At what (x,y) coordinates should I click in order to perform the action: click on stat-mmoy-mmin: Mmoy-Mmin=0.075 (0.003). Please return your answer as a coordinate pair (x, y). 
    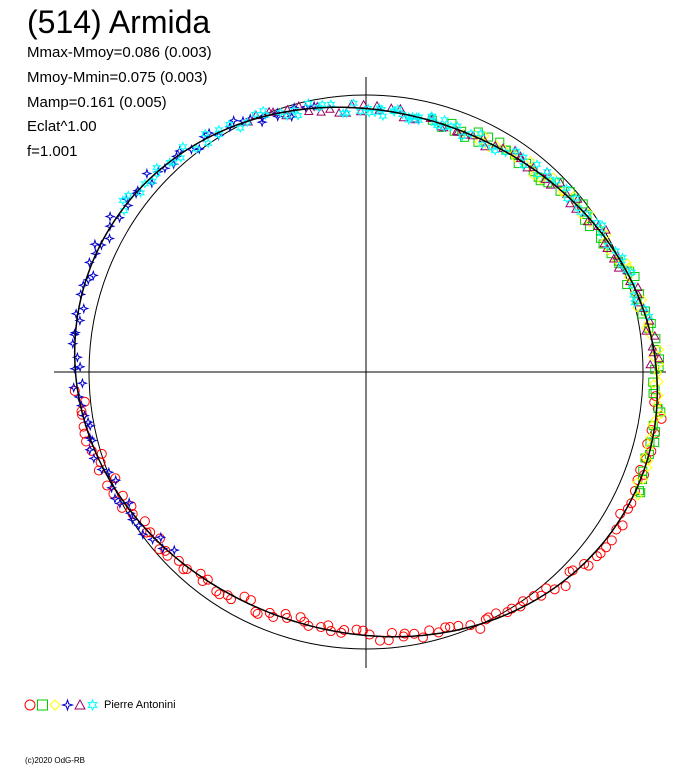
    Looking at the image, I should click on (117, 77).